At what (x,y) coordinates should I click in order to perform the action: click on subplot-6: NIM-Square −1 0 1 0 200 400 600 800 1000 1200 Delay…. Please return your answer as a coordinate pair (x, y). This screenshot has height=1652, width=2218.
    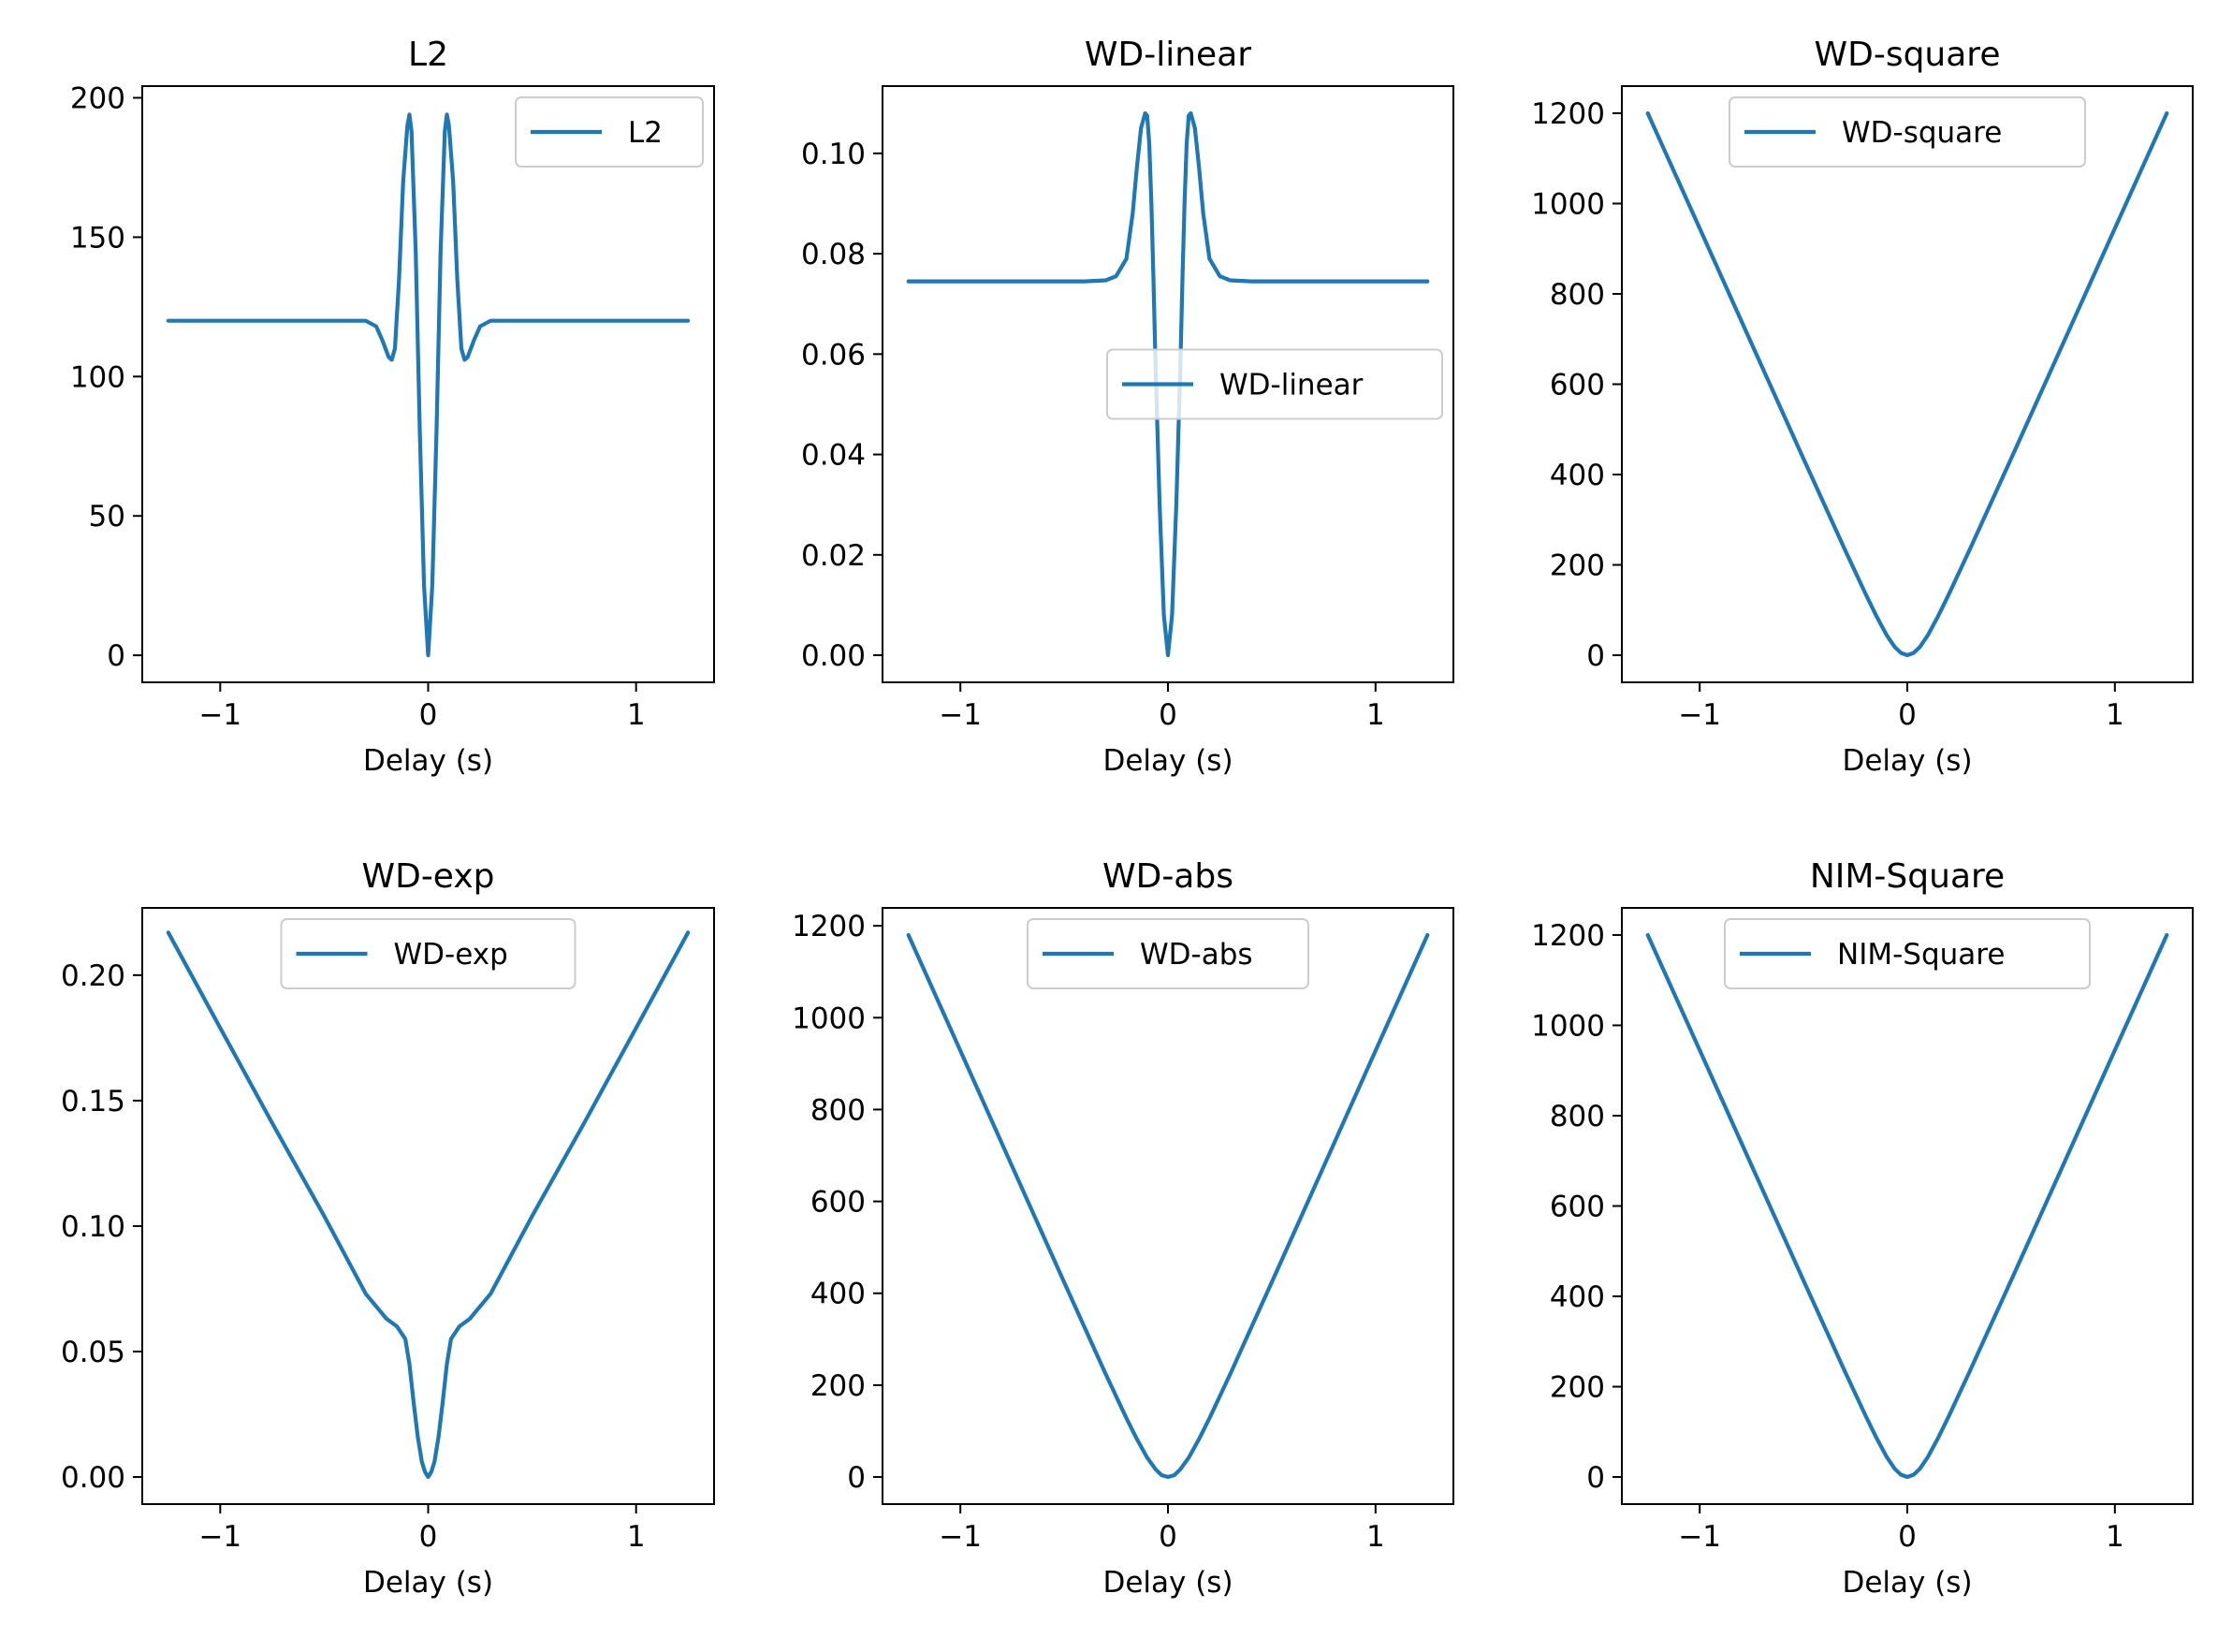
    Looking at the image, I should click on (1863, 1228).